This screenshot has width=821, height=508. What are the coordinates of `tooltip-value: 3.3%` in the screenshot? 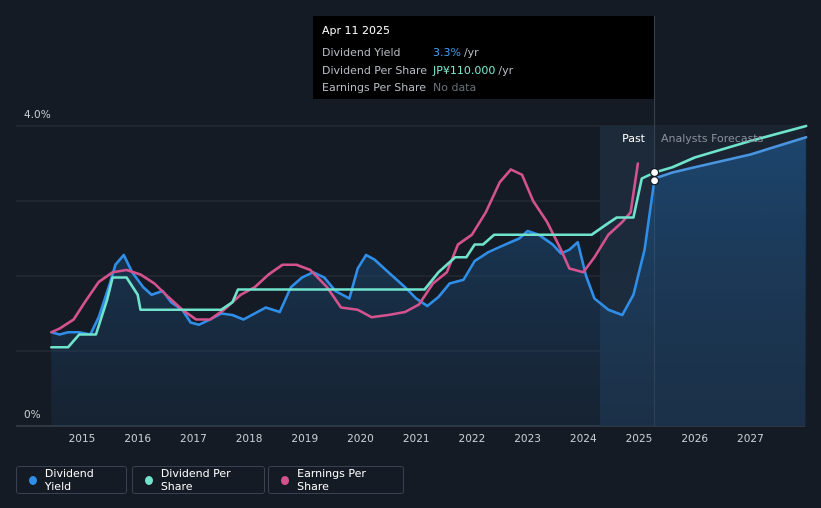 It's located at (447, 53).